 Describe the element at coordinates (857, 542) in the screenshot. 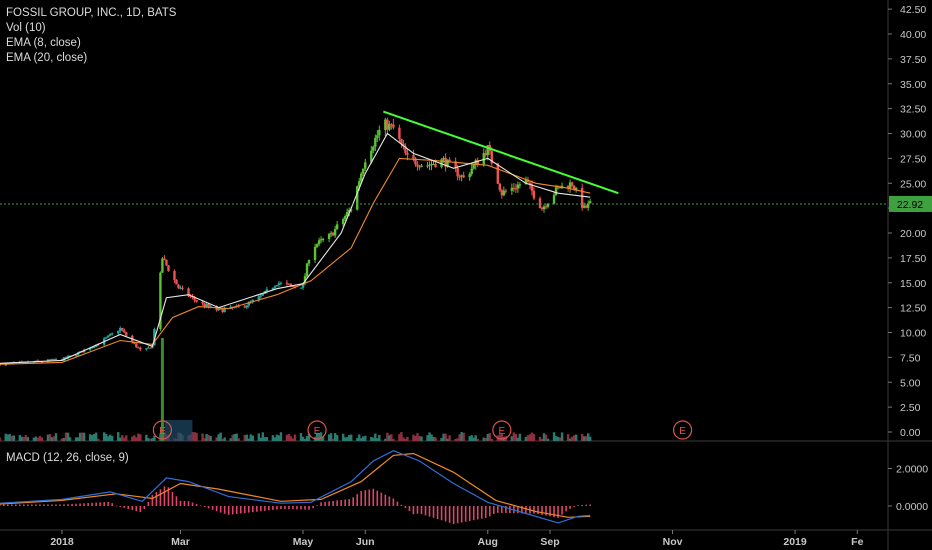

I see `time-axis-label: Fe` at that location.